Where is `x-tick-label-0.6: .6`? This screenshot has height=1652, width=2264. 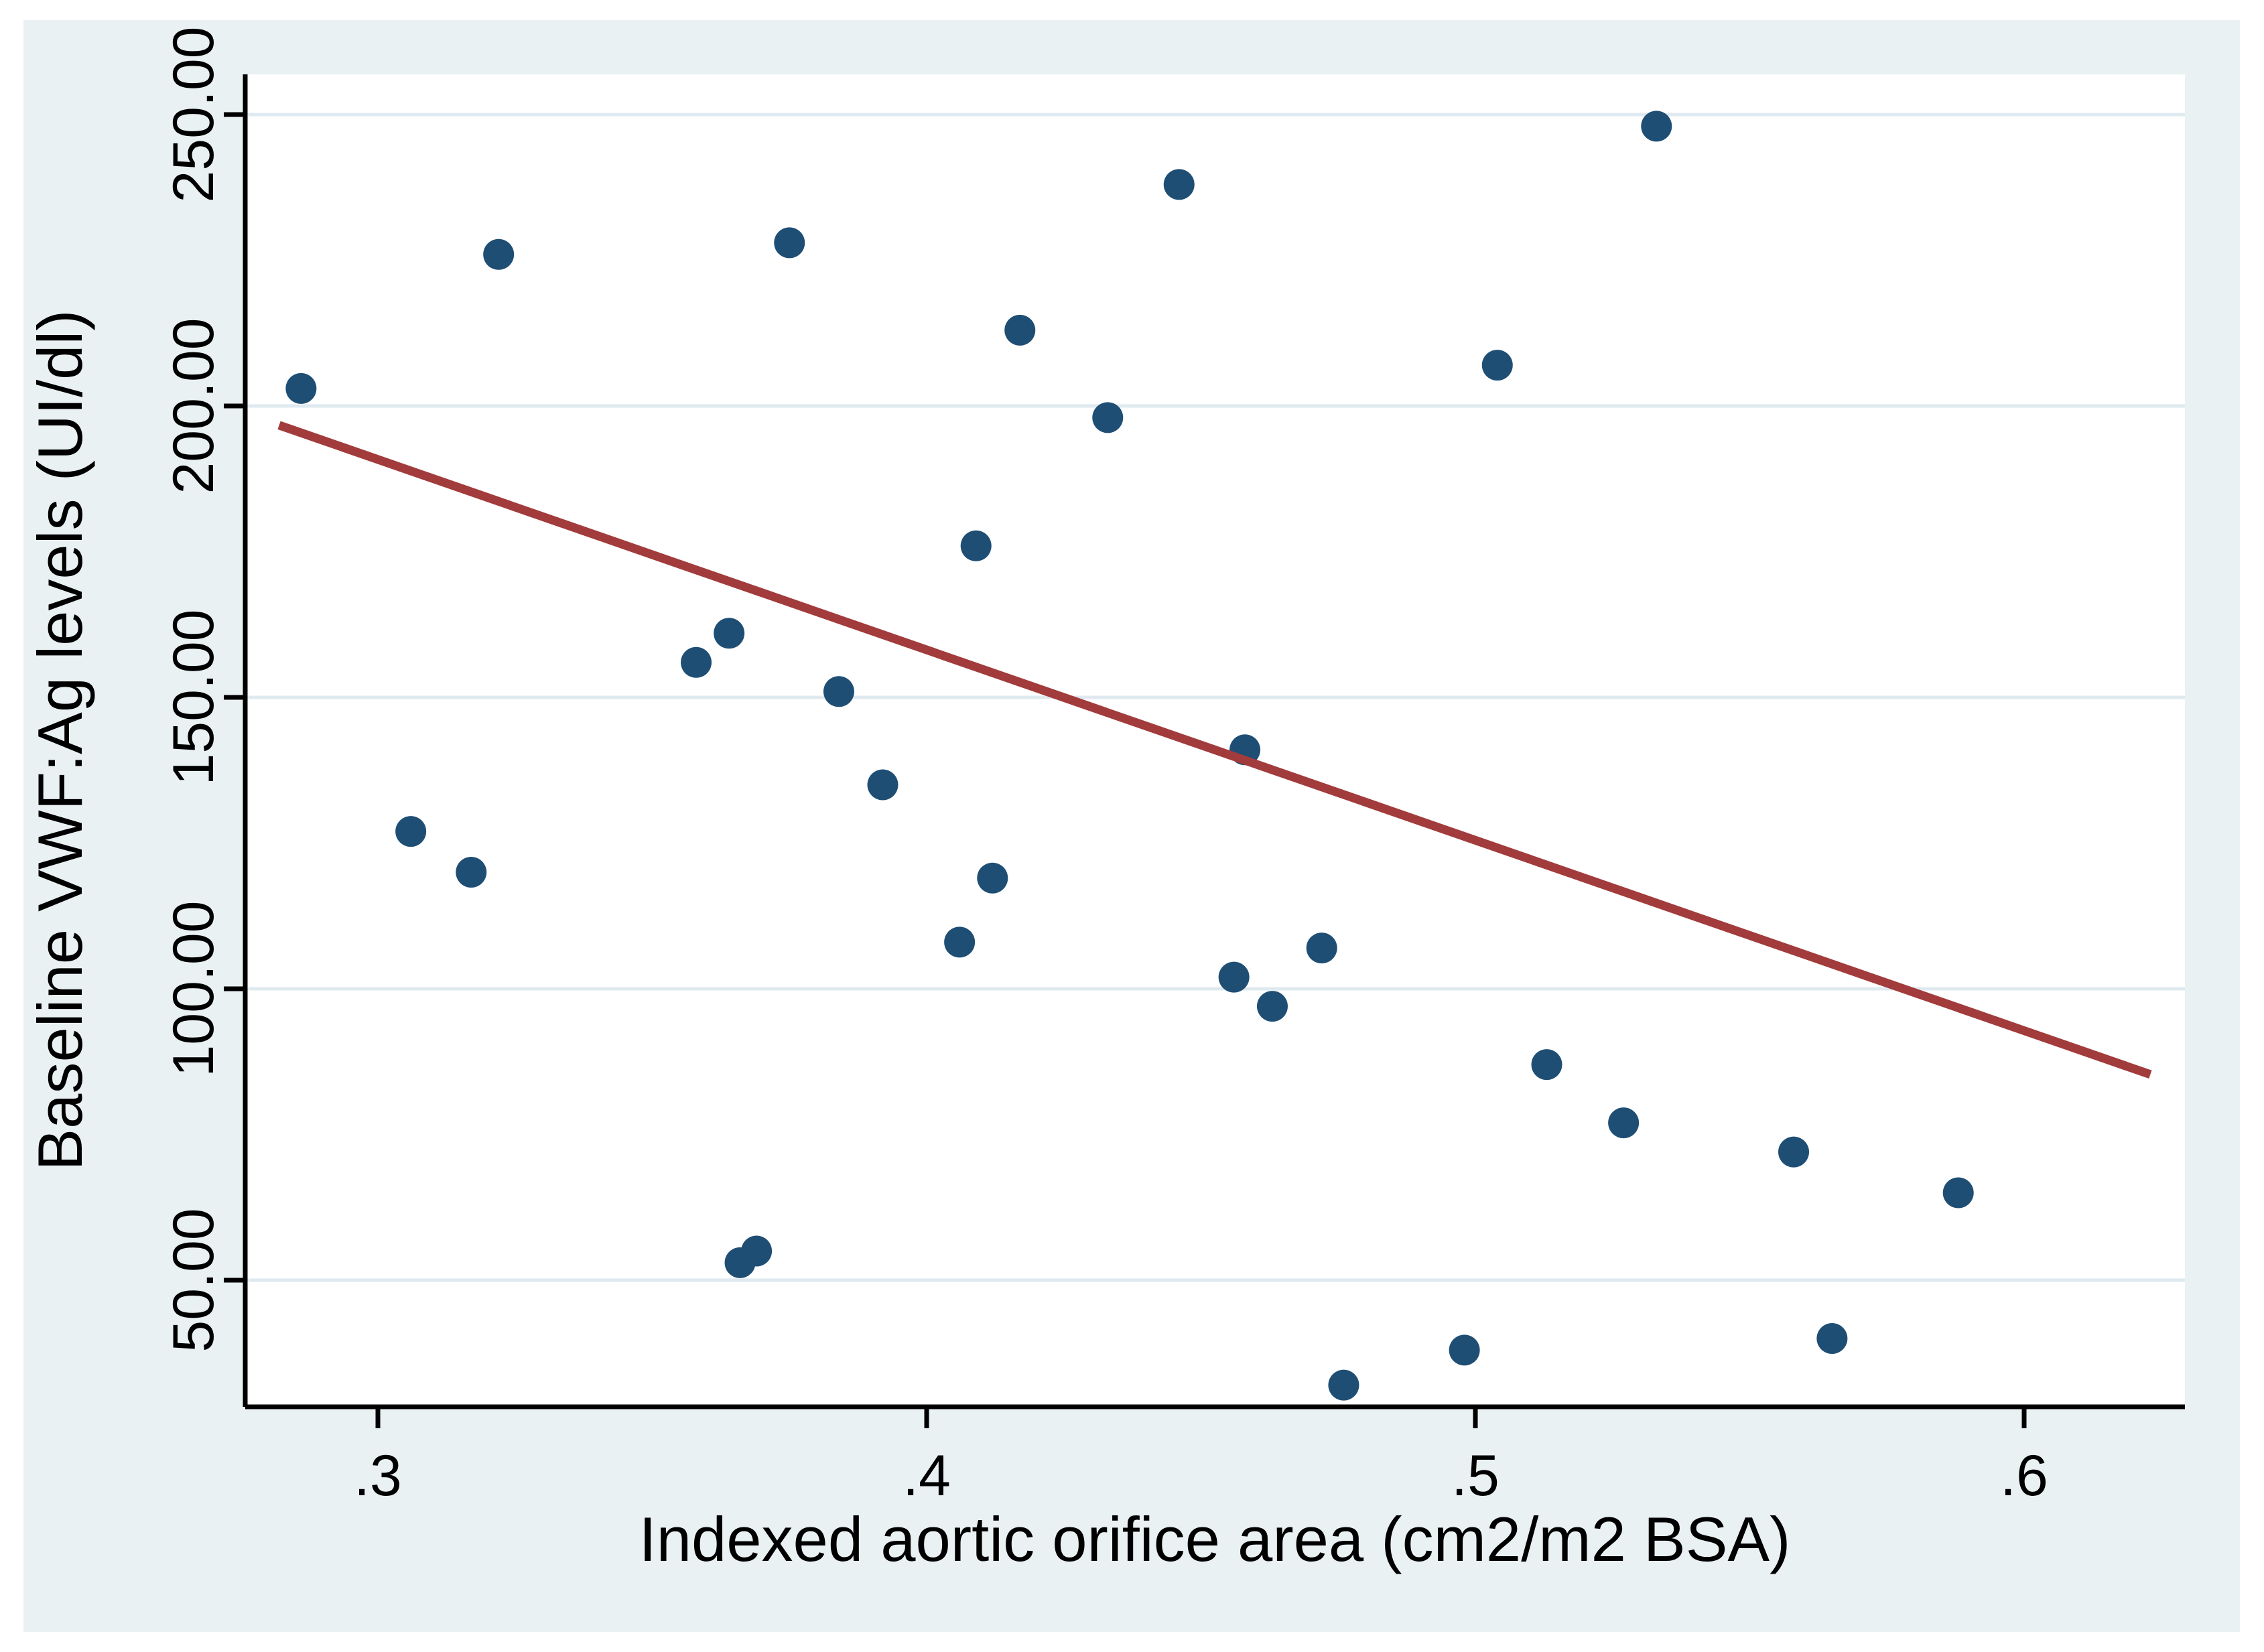 x-tick-label-0.6: .6 is located at coordinates (2024, 1476).